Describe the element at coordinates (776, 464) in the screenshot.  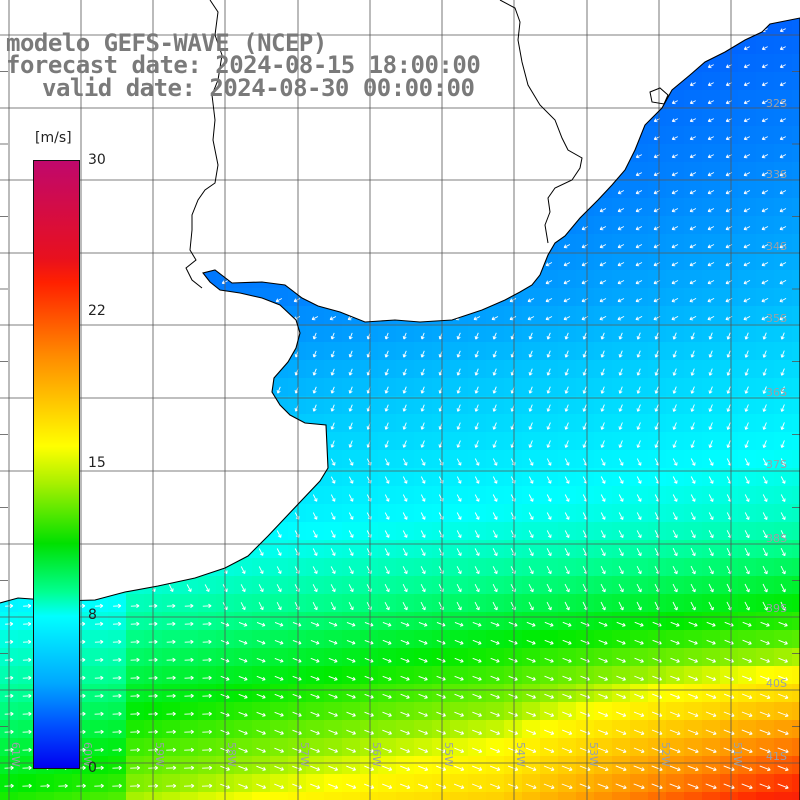
I see `lat-label: 37S` at that location.